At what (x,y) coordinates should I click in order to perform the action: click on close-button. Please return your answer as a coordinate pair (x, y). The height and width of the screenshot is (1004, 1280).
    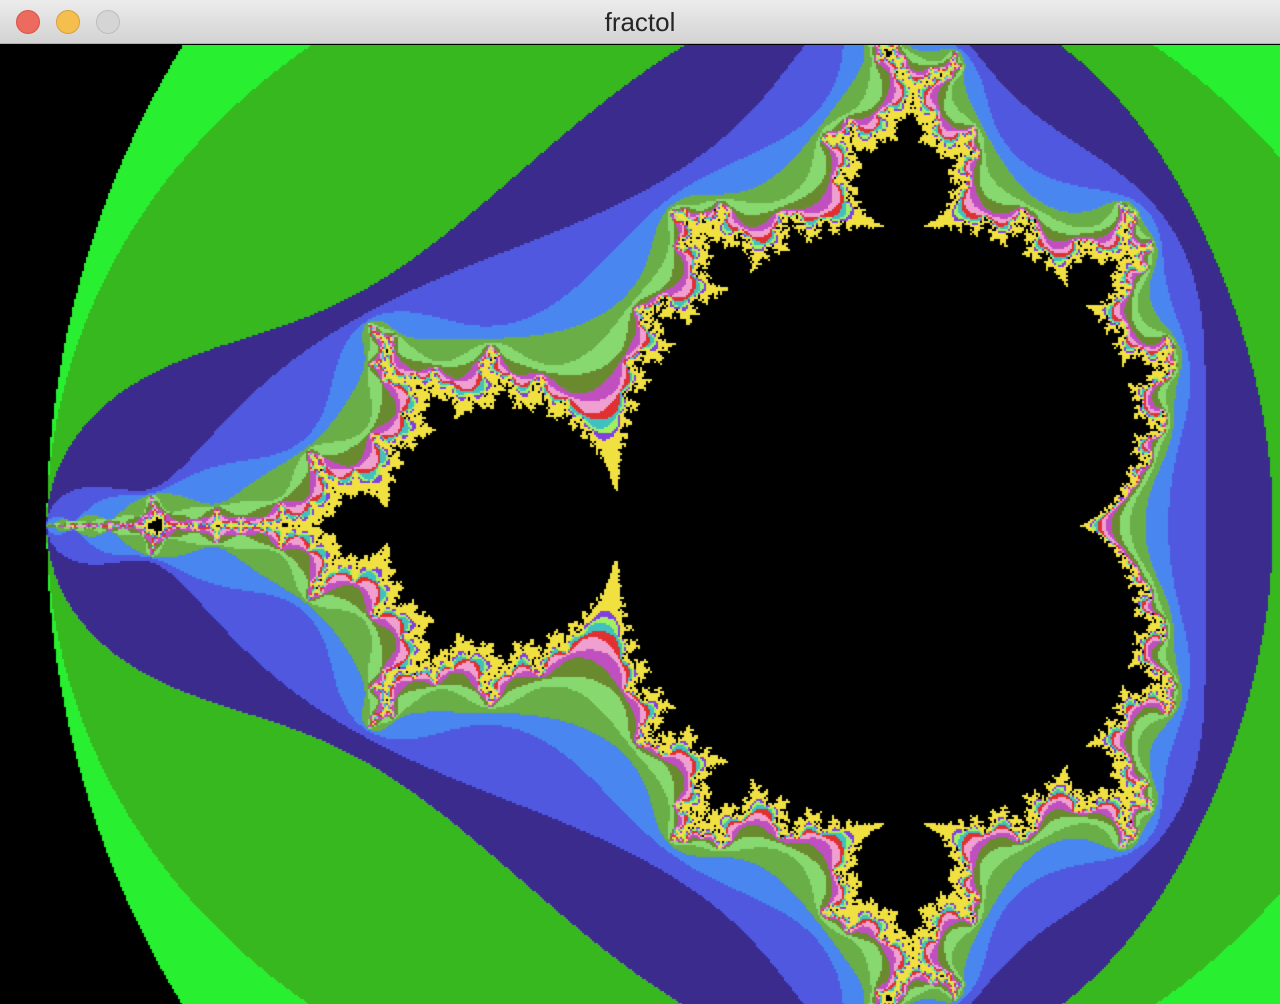
    Looking at the image, I should click on (28, 22).